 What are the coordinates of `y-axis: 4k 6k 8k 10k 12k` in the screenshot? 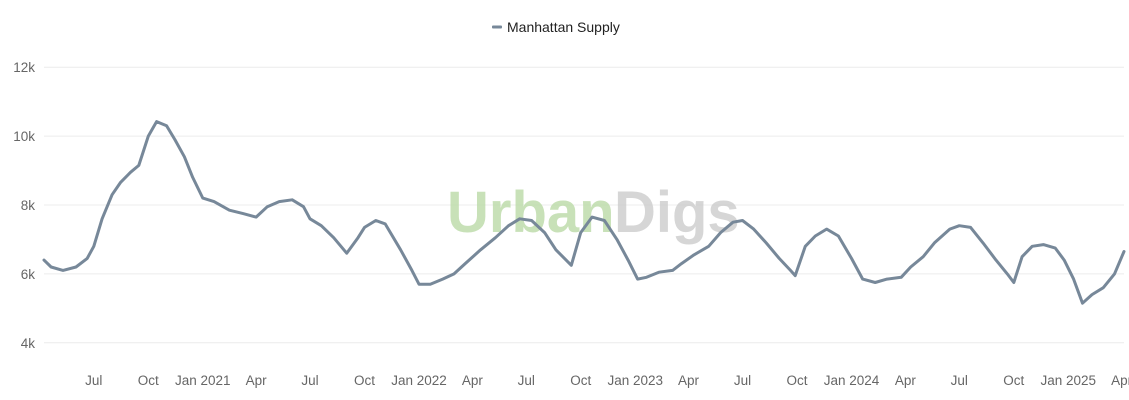 It's located at (24, 205).